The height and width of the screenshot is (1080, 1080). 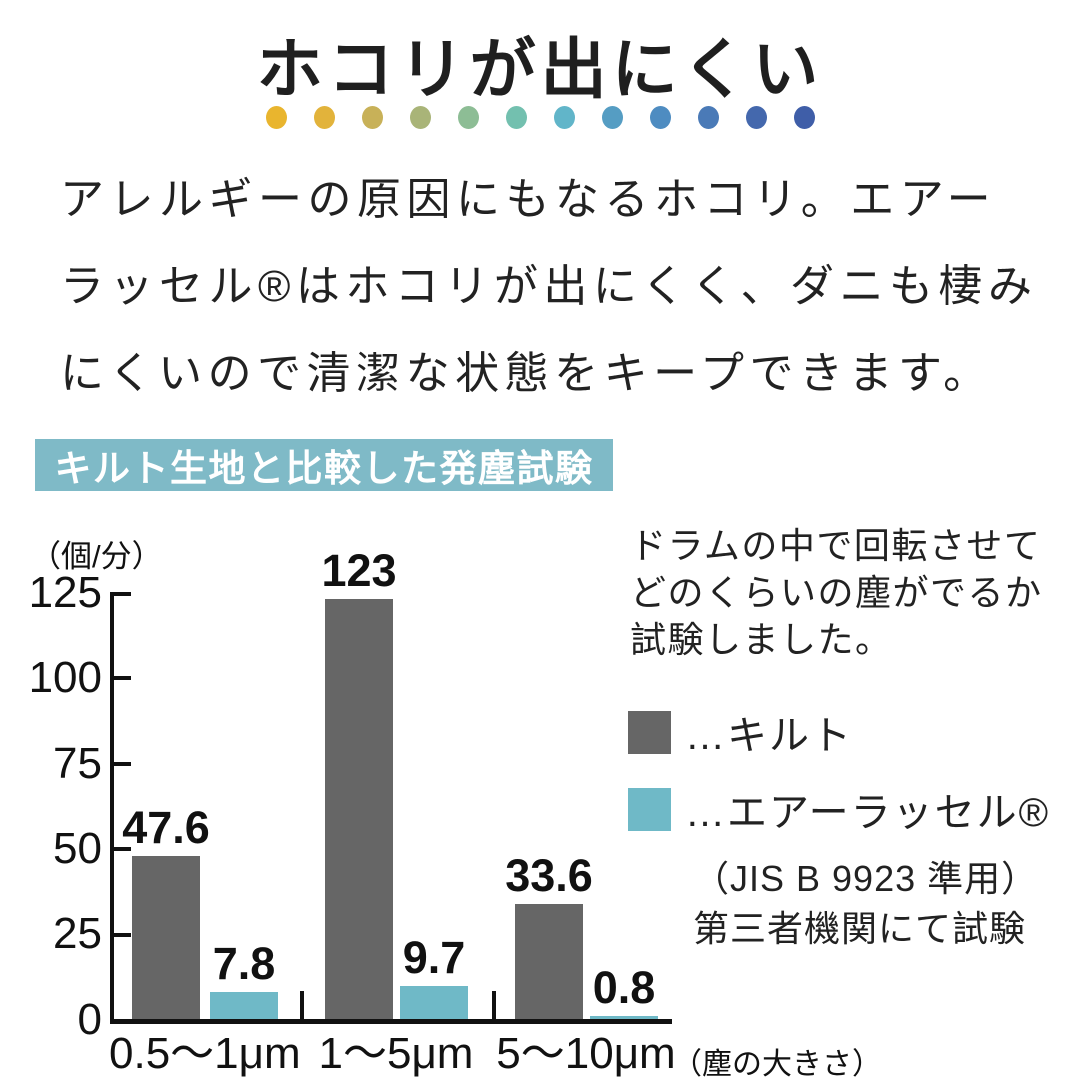 I want to click on legend-row-airrassel: …エアーラッセル®, so click(x=839, y=809).